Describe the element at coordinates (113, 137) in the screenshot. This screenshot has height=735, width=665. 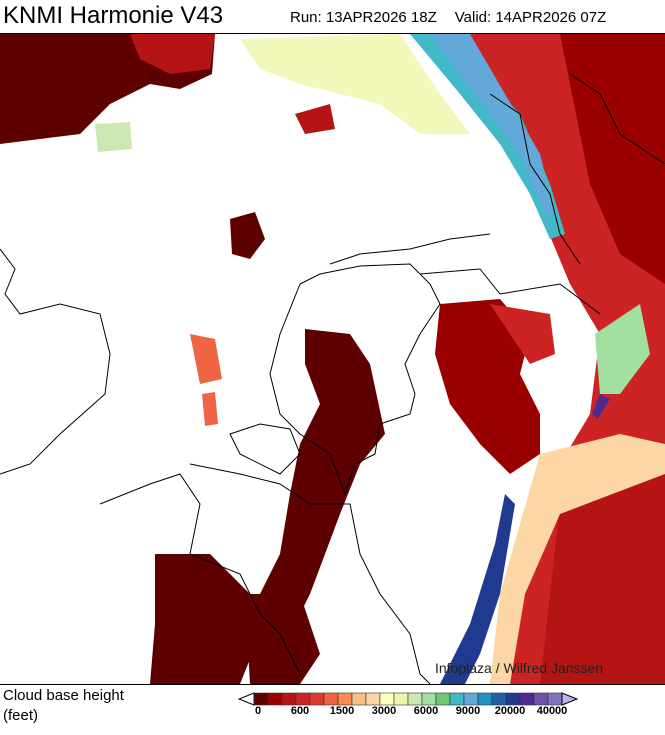
I see `cloud-patch-light` at that location.